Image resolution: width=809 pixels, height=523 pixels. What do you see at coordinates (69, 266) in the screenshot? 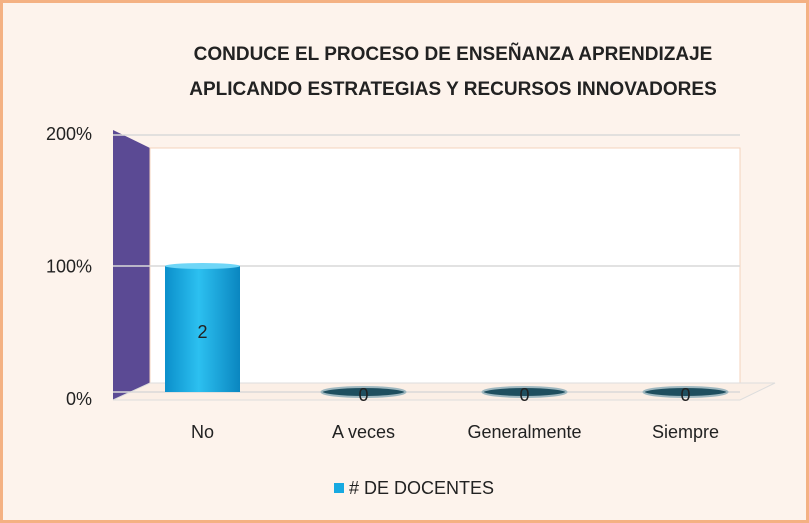
I see `y-tick-label: 100%` at bounding box center [69, 266].